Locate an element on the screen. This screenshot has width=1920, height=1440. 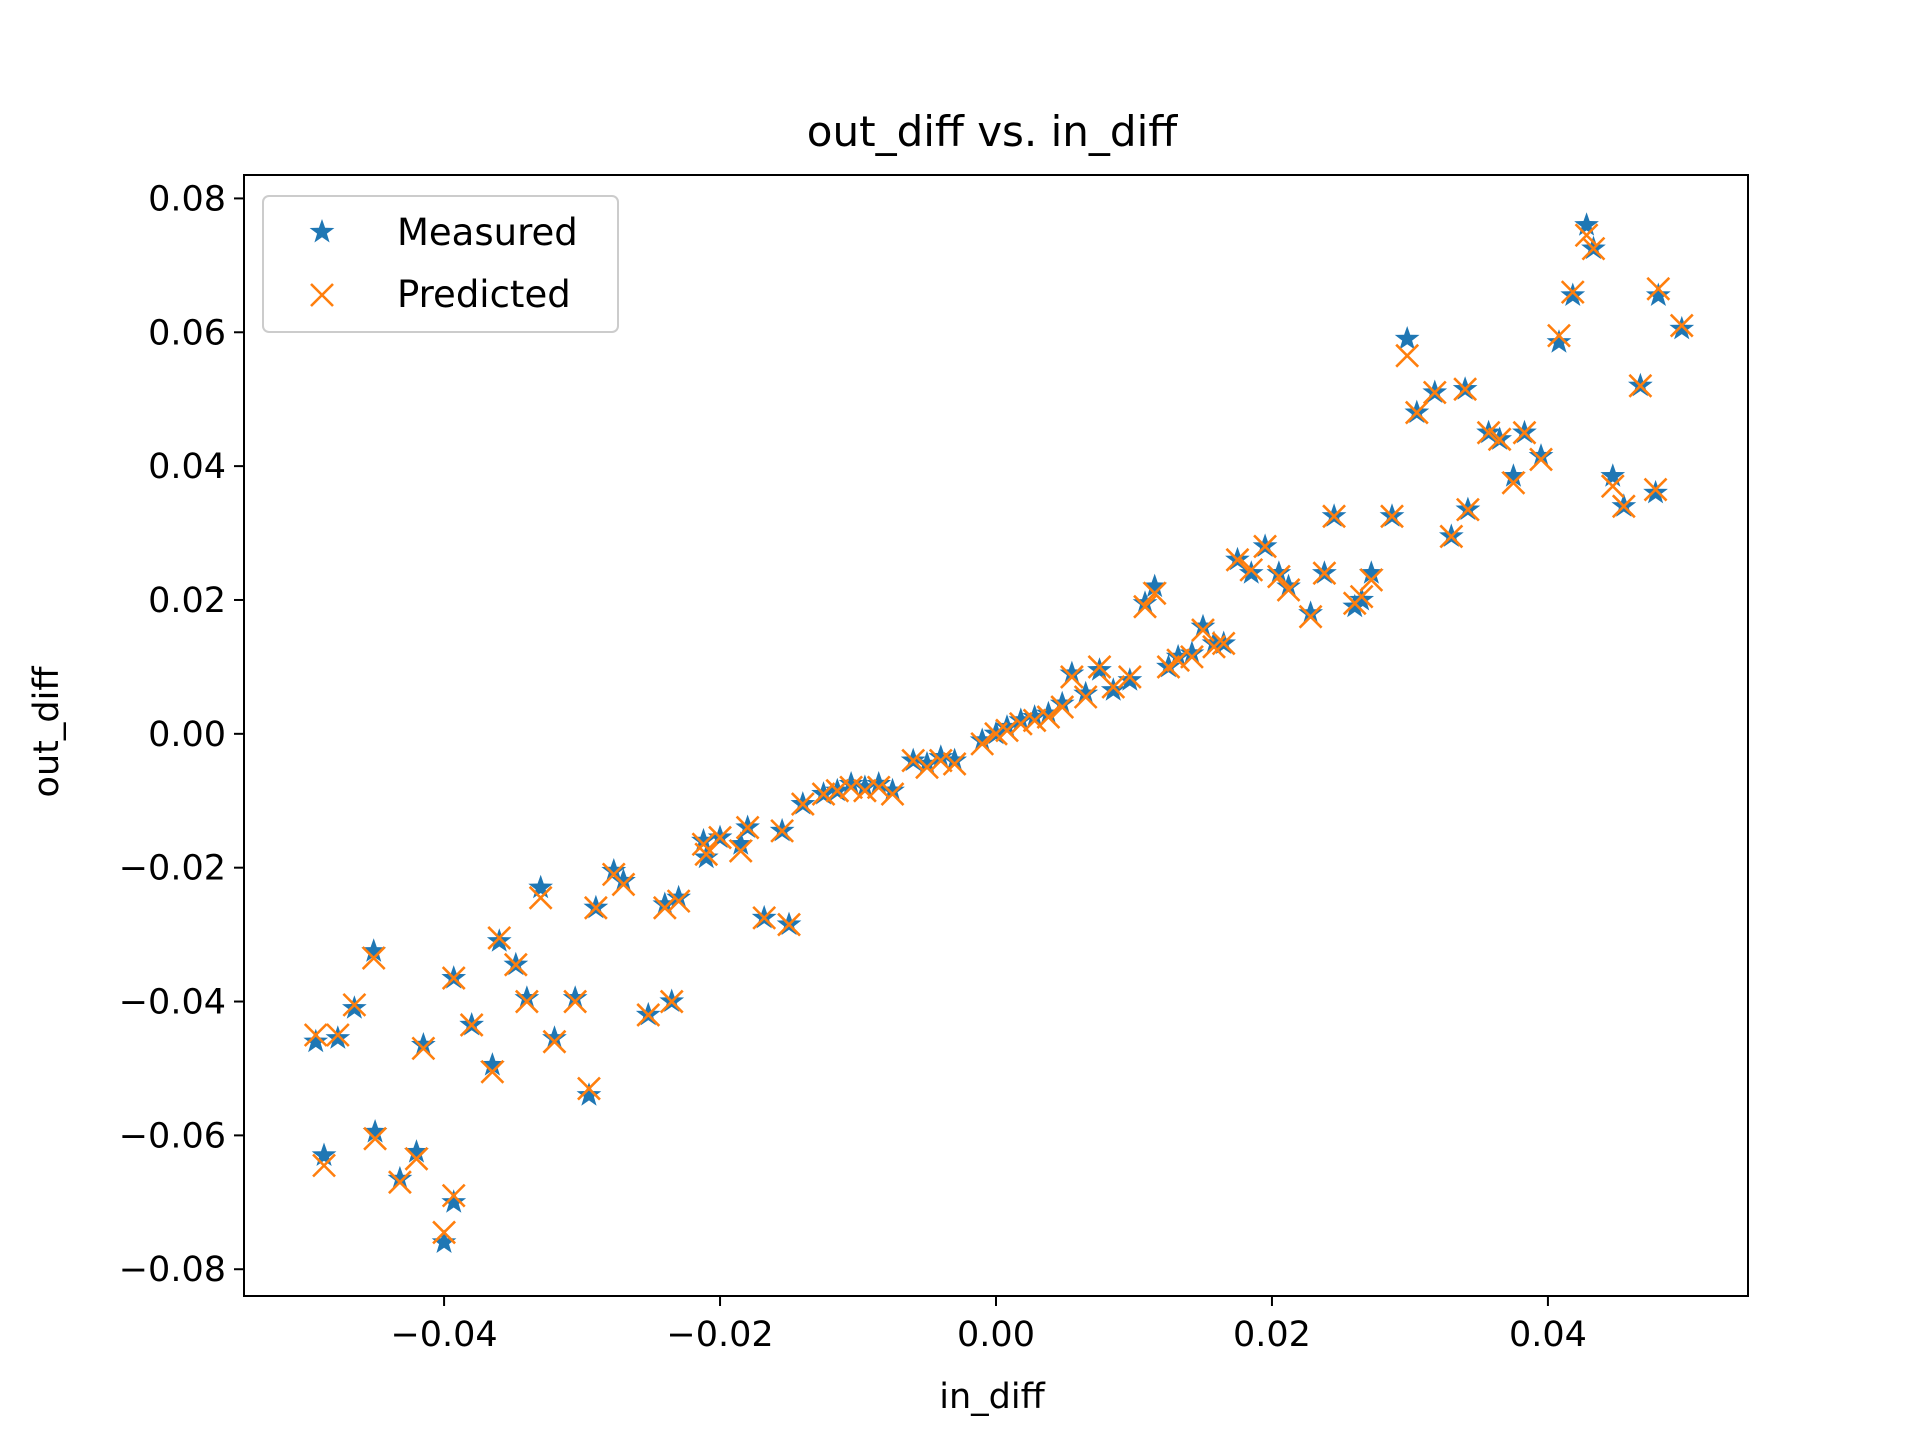
x-tick-label: −0.02 is located at coordinates (719, 1335).